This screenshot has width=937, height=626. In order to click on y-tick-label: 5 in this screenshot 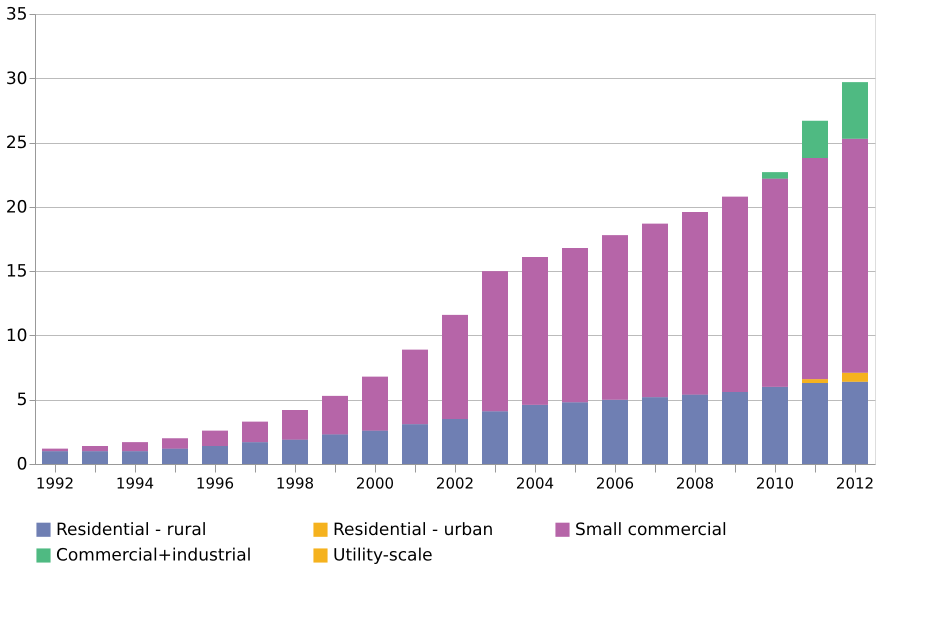, I will do `click(22, 400)`.